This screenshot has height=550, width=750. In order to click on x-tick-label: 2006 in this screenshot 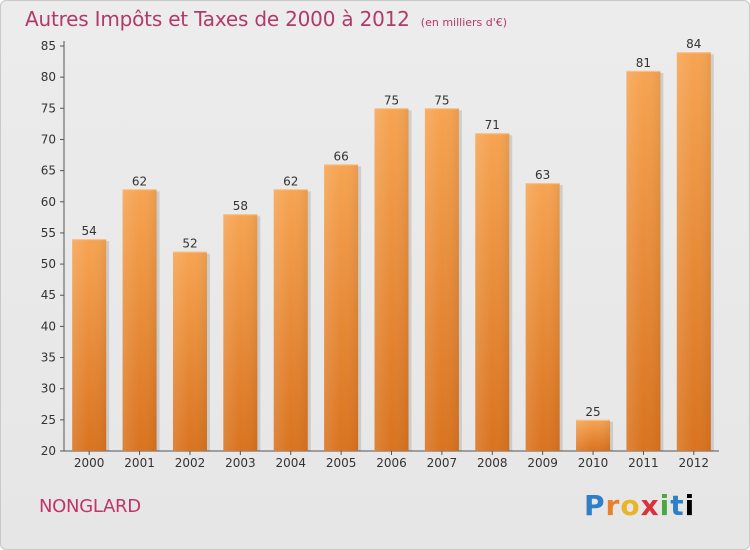, I will do `click(391, 463)`.